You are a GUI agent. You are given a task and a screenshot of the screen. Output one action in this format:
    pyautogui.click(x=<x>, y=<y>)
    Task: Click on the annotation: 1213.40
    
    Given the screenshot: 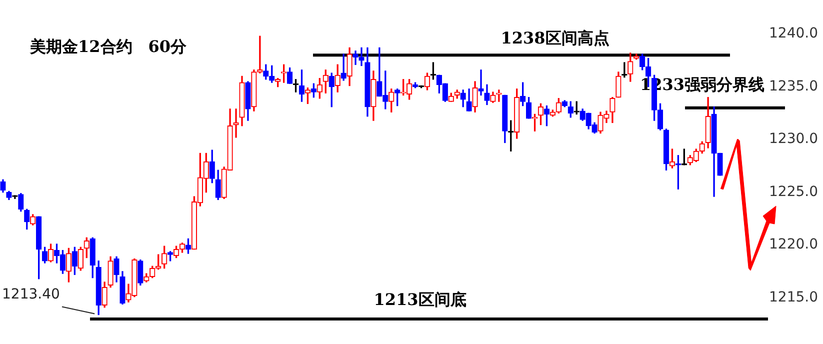 What is the action you would take?
    pyautogui.click(x=31, y=294)
    